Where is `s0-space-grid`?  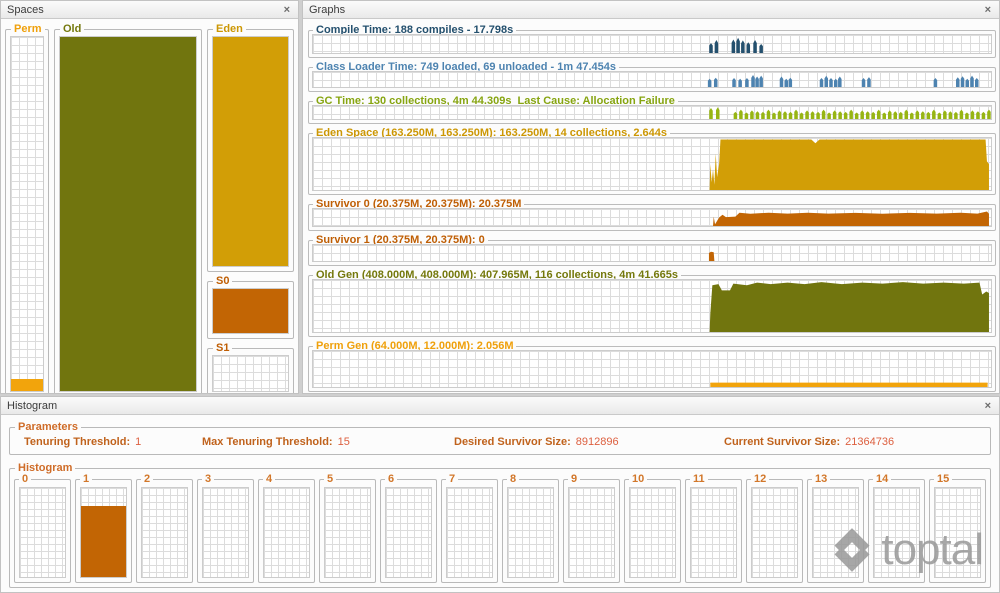 s0-space-grid is located at coordinates (250, 311).